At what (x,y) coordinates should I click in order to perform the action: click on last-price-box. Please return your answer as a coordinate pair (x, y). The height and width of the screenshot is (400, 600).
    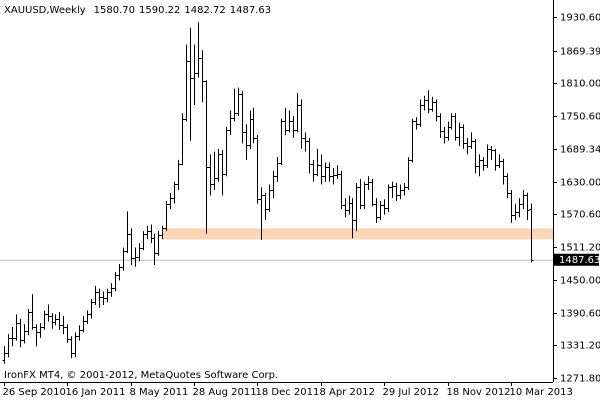
    Looking at the image, I should click on (576, 259).